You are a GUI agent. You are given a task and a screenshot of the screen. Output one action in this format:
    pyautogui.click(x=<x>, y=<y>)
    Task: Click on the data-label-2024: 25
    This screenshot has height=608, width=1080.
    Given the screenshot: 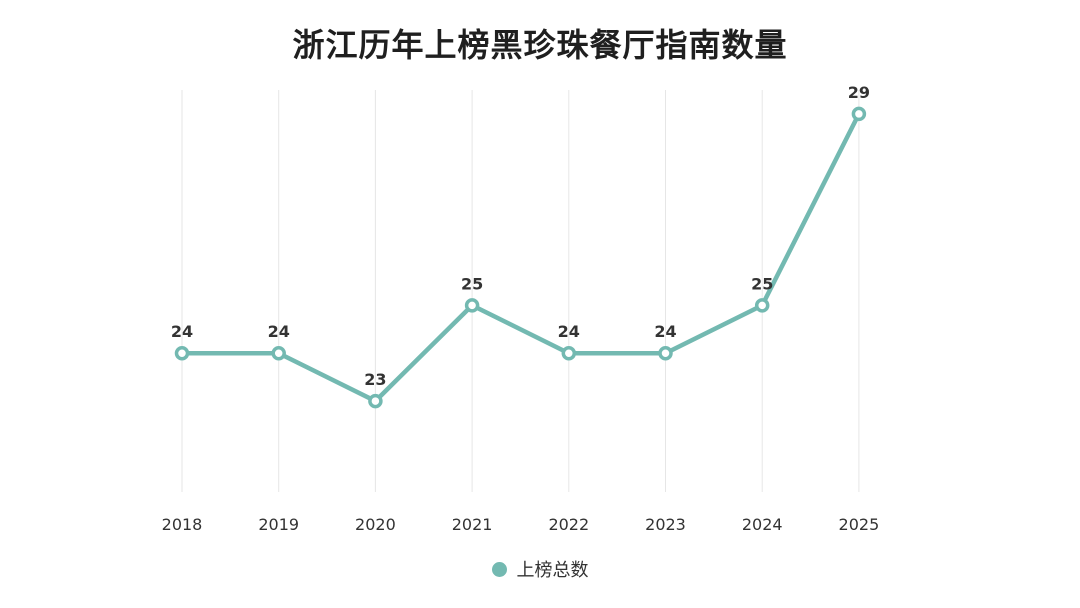 What is the action you would take?
    pyautogui.click(x=762, y=283)
    